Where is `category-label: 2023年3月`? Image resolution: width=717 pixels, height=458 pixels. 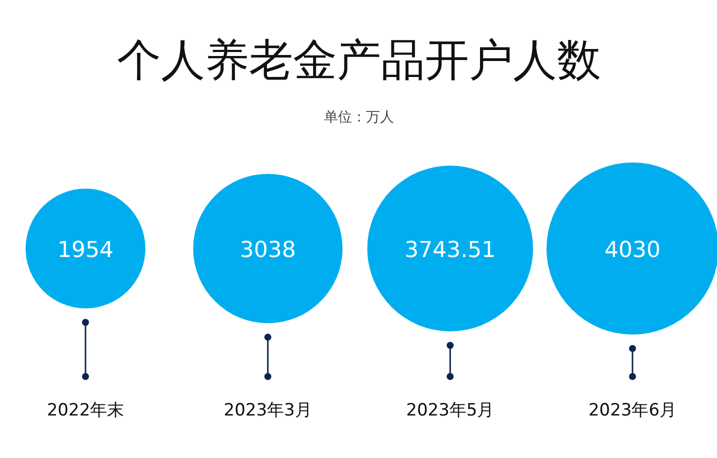
category-label: 2023年3月 is located at coordinates (268, 410).